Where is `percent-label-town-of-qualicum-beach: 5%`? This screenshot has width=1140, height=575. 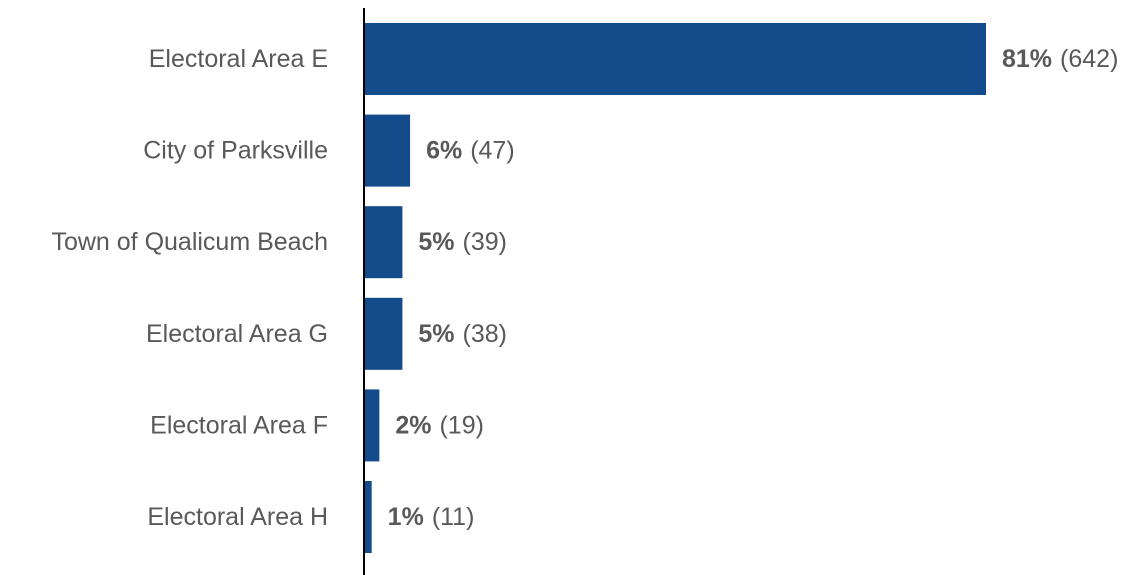 percent-label-town-of-qualicum-beach: 5% is located at coordinates (436, 242).